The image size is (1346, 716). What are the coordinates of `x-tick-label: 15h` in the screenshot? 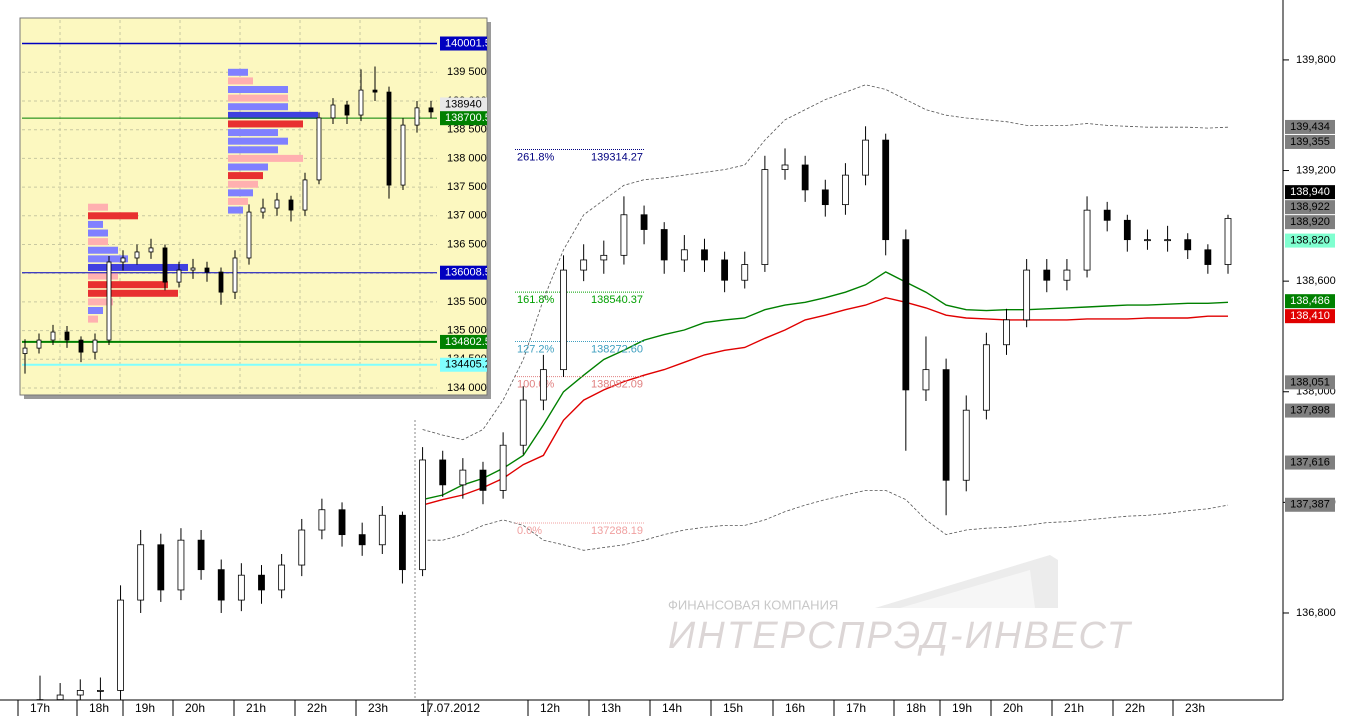 It's located at (733, 708).